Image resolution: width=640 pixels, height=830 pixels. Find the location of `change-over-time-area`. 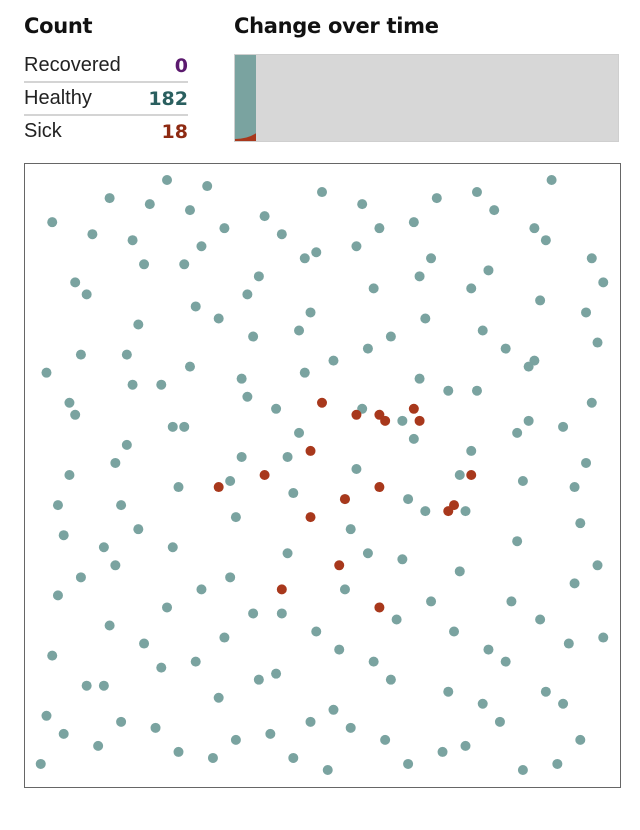

change-over-time-area is located at coordinates (245, 98).